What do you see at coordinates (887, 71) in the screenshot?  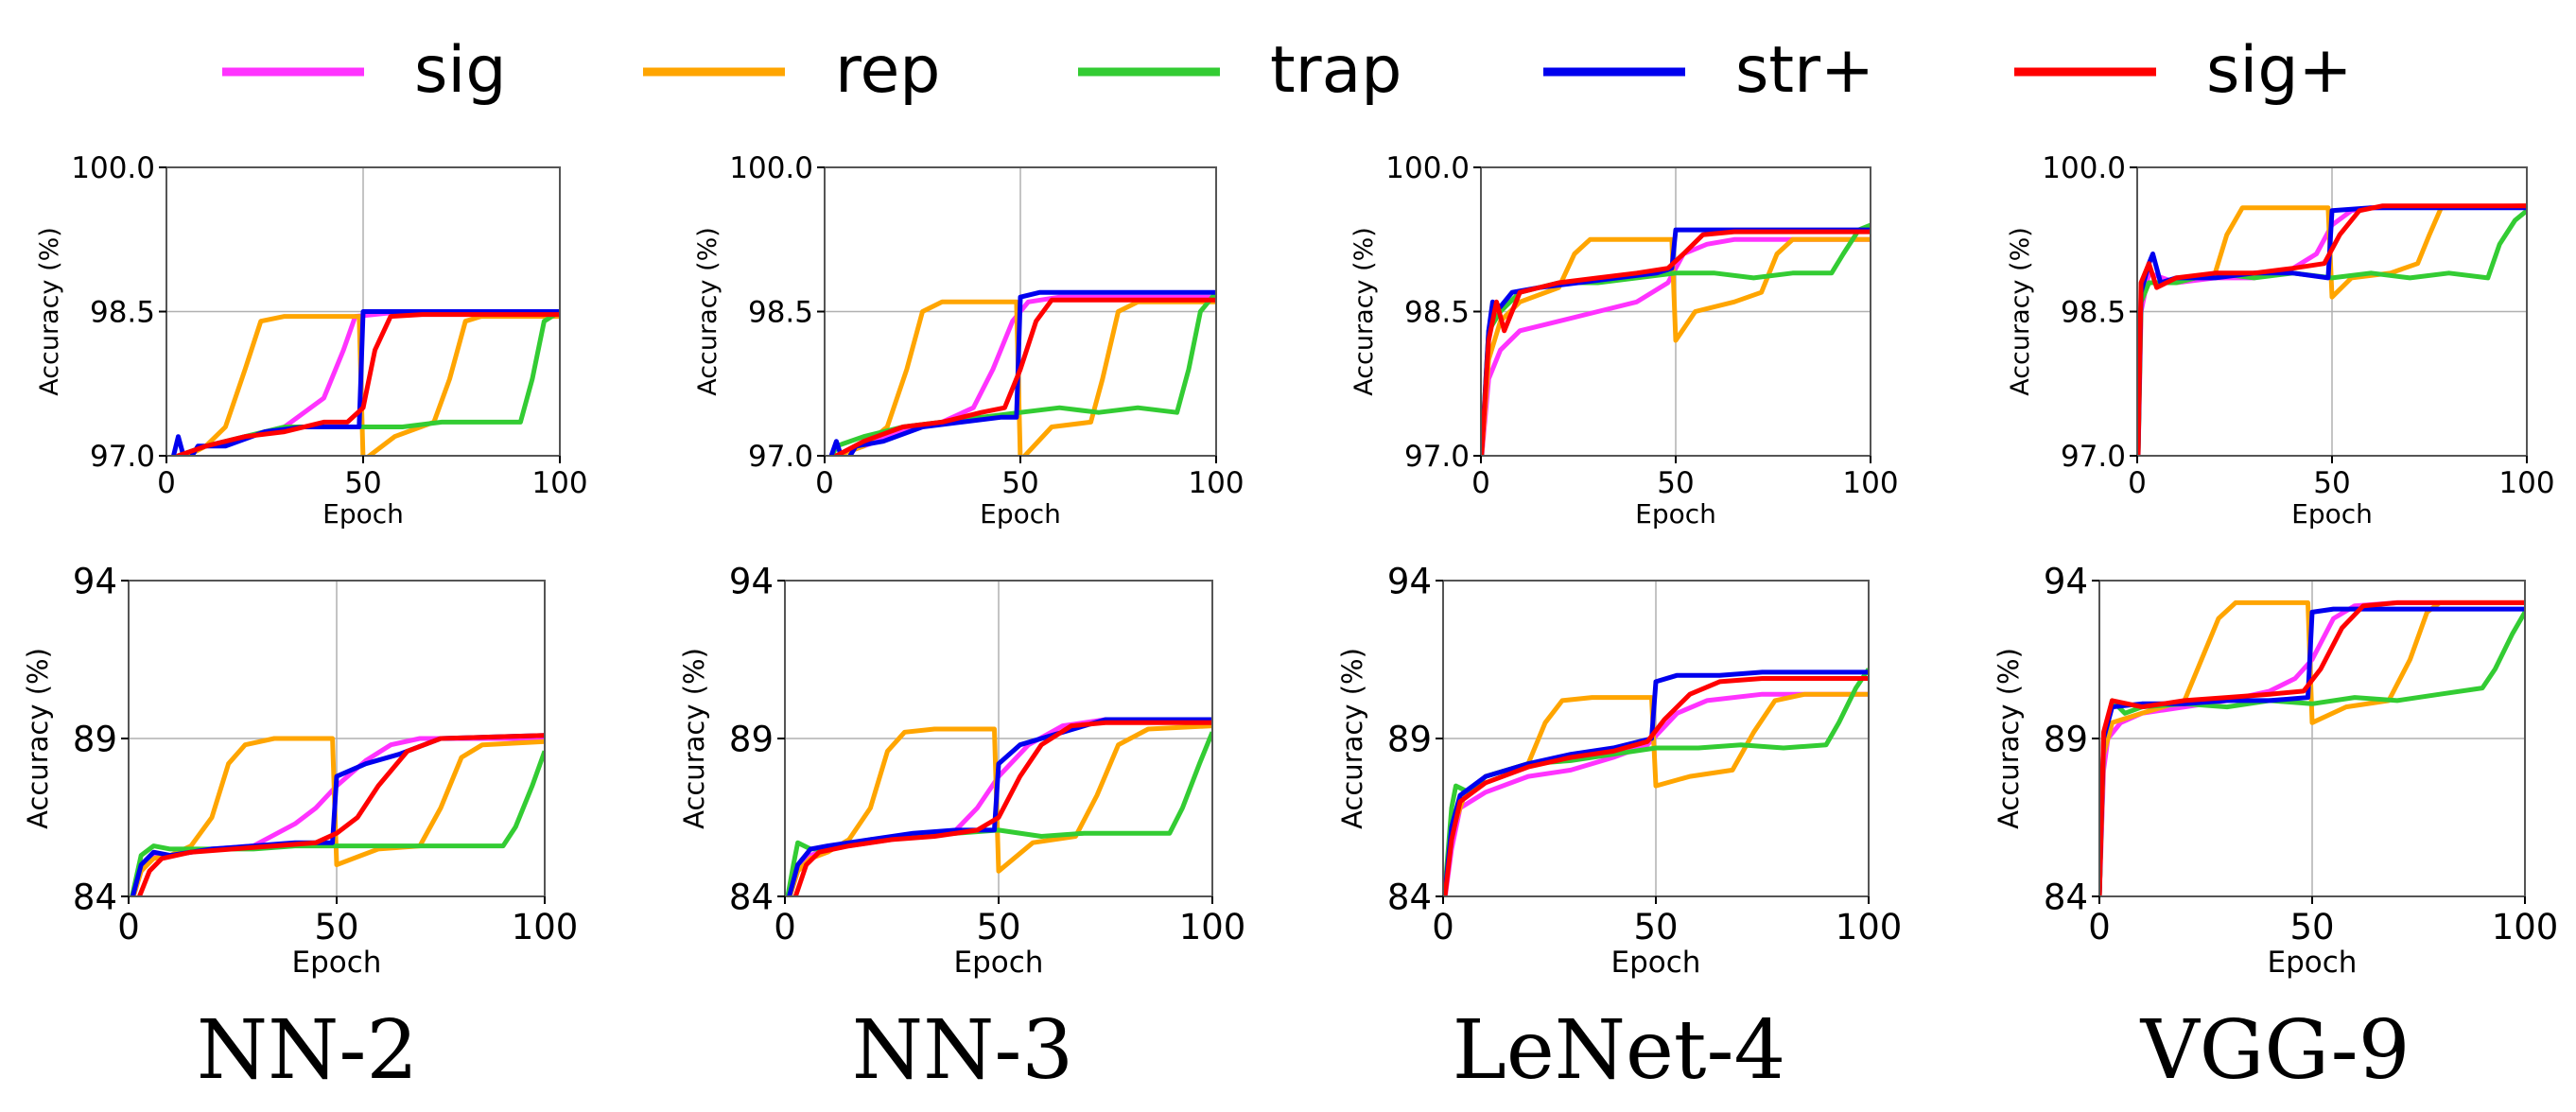 I see `legend-label: rep` at bounding box center [887, 71].